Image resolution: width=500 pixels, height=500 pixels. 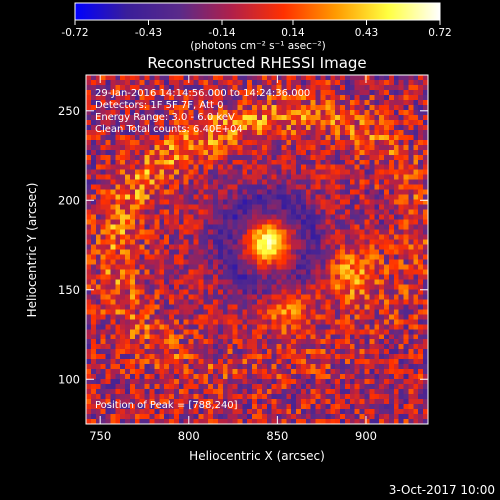 What do you see at coordinates (159, 105) in the screenshot?
I see `annotation-line: Detectors: 1F 5F 7F, Att 0` at bounding box center [159, 105].